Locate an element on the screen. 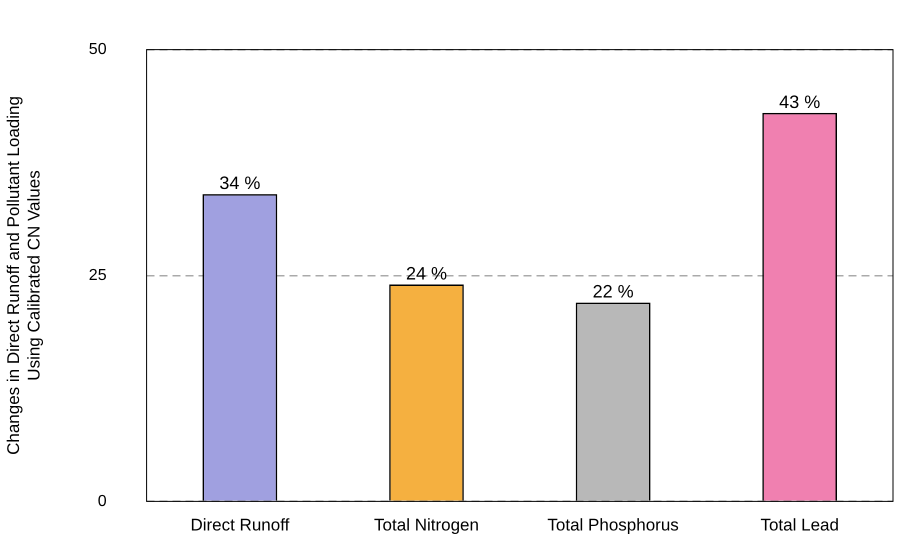  y-tick-label: 50 is located at coordinates (97, 49).